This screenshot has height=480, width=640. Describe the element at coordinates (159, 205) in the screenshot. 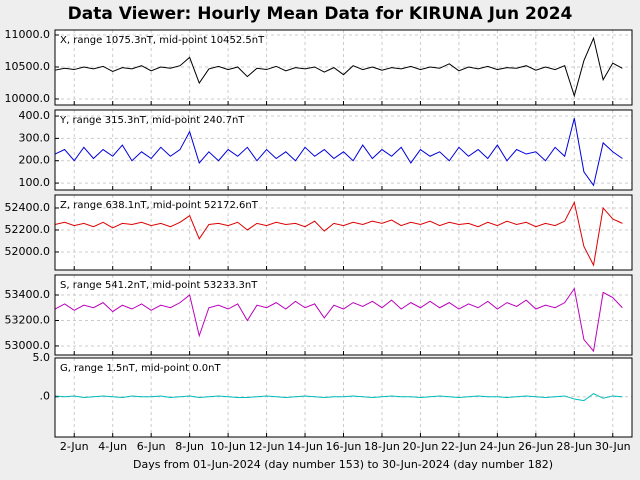

I see `panel-label: Z, range 638.1nT, mid-point 52172.6nT` at that location.